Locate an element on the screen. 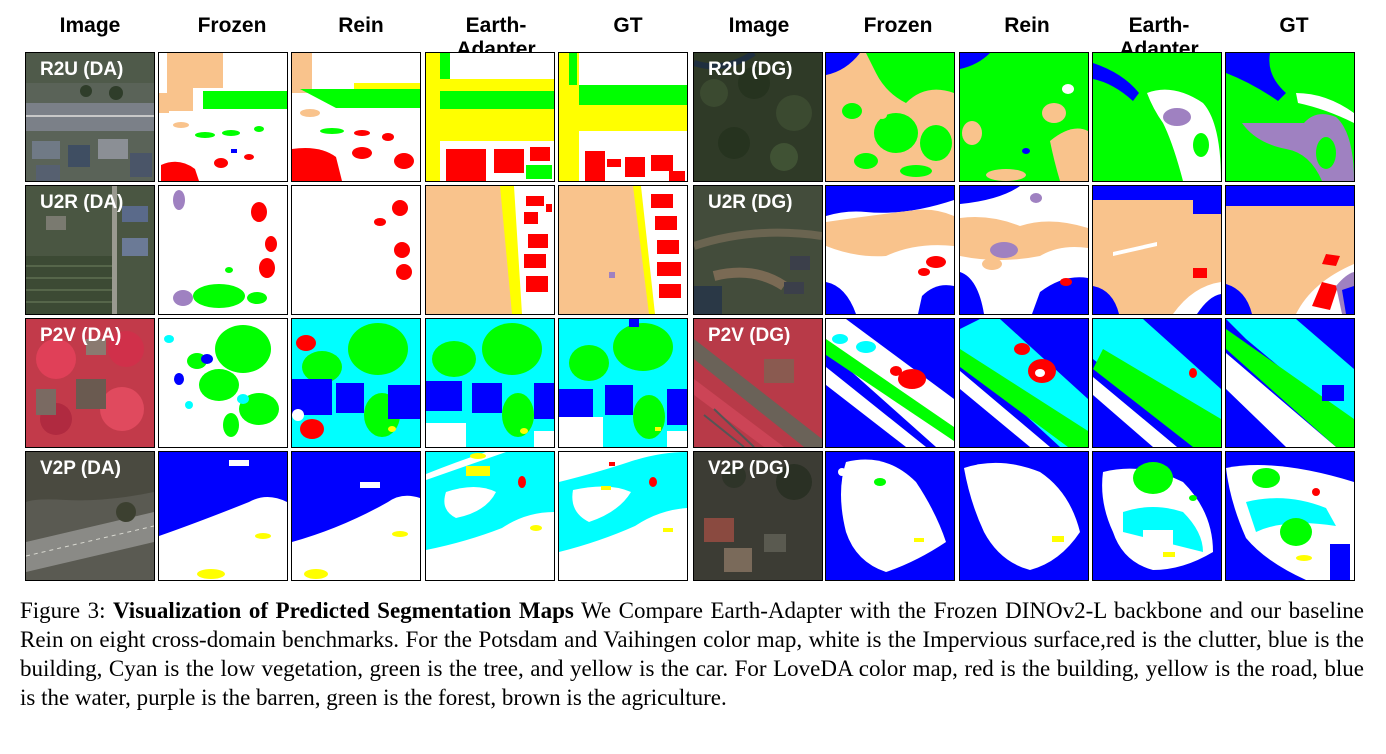 The width and height of the screenshot is (1386, 754). pred-rein-v2p-da is located at coordinates (356, 516).